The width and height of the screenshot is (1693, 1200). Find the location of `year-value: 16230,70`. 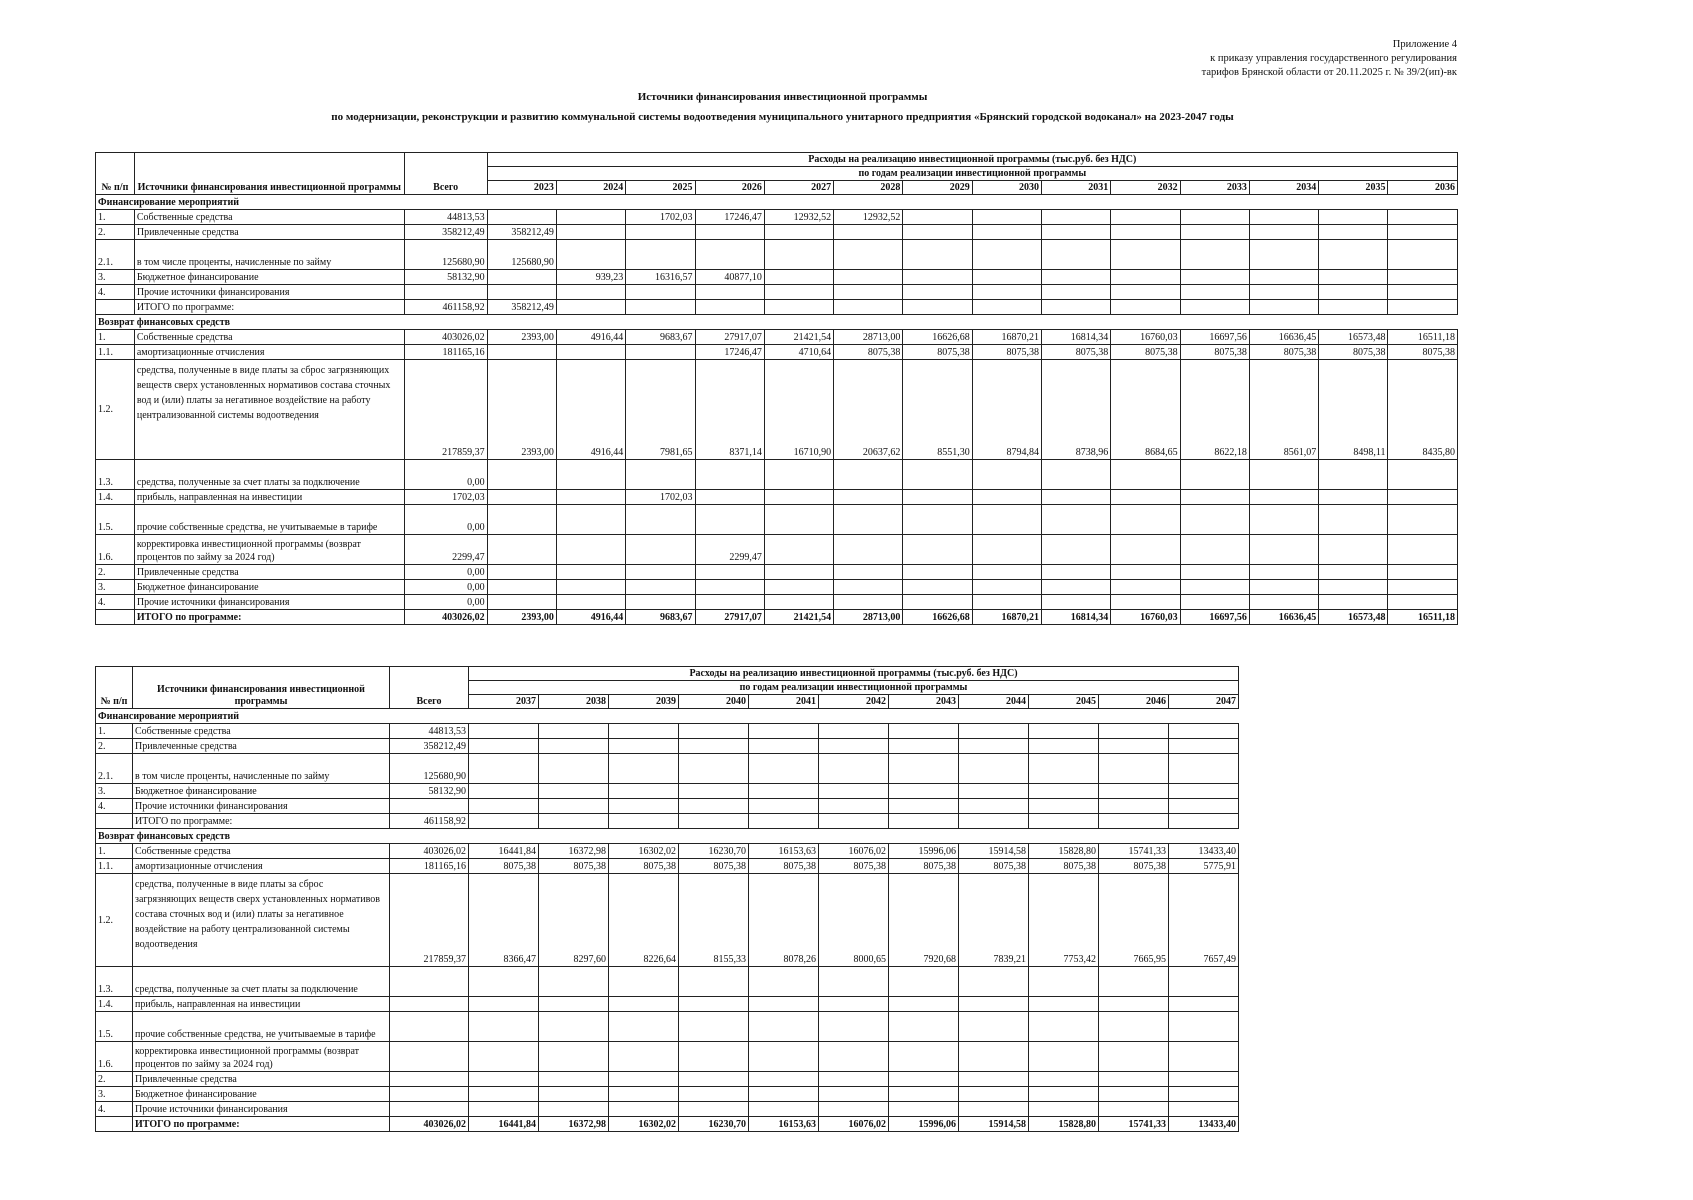

year-value: 16230,70 is located at coordinates (713, 851).